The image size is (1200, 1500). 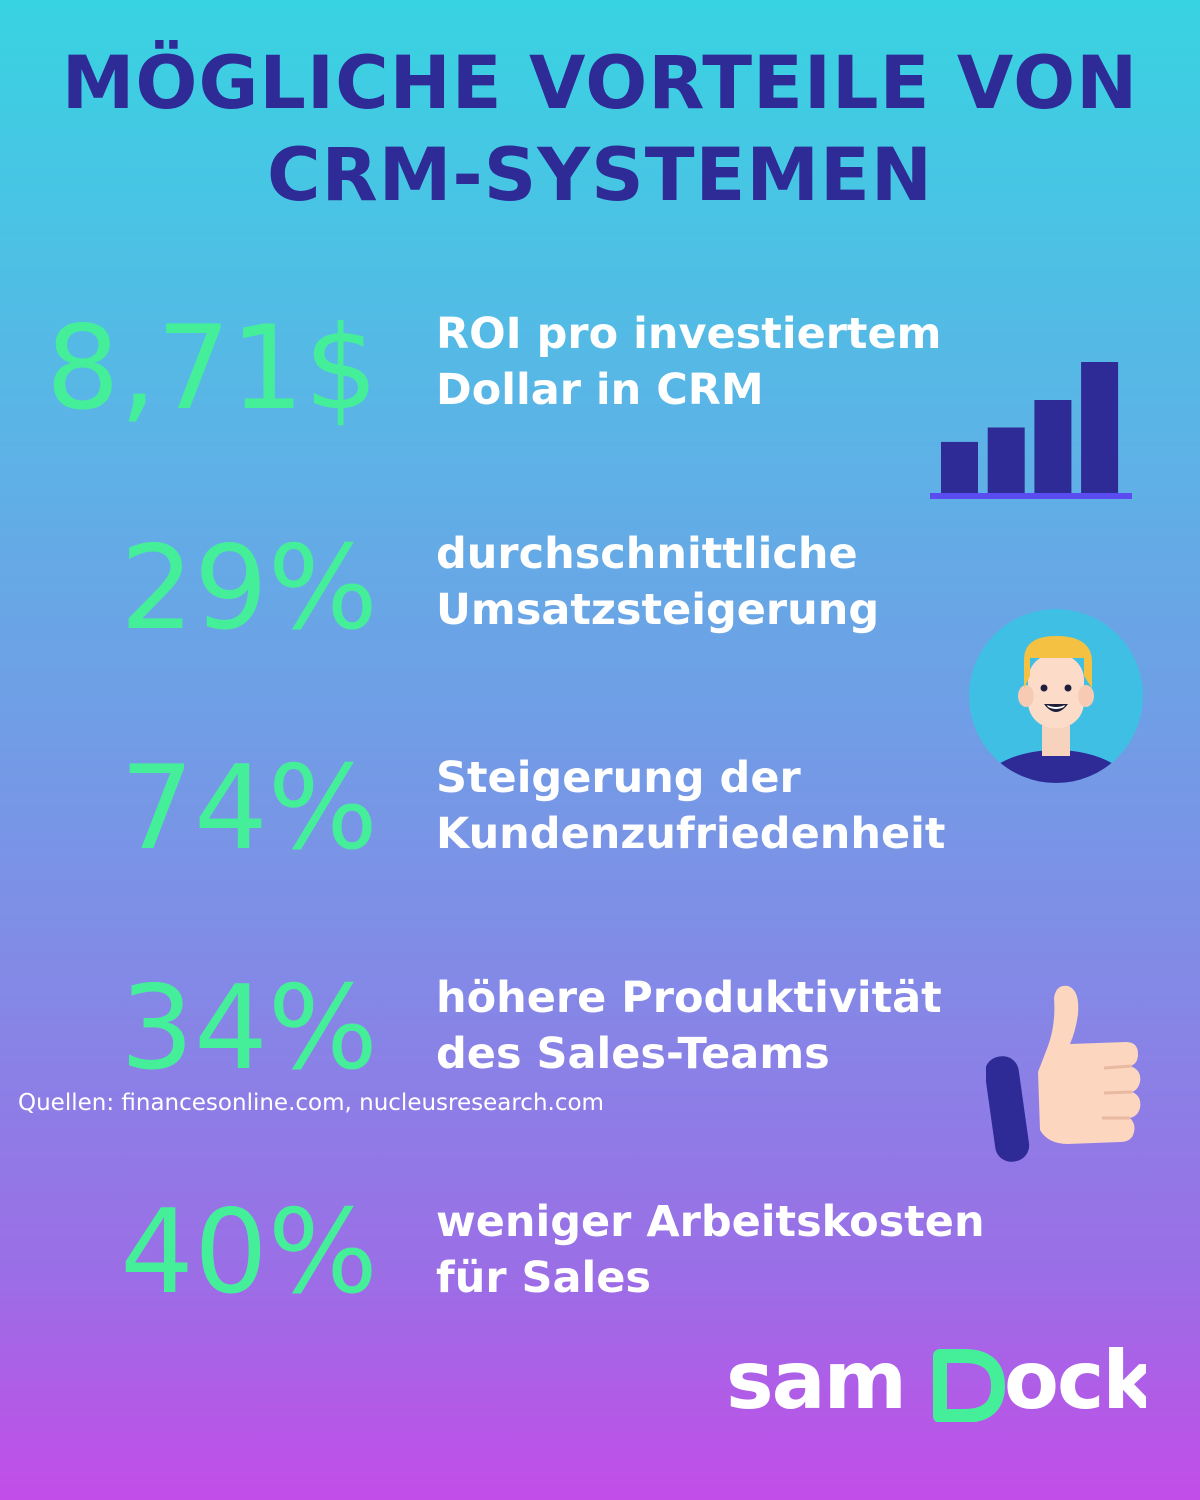 What do you see at coordinates (689, 334) in the screenshot?
I see `stat-desc-roi-line-1: ROI pro investiertem` at bounding box center [689, 334].